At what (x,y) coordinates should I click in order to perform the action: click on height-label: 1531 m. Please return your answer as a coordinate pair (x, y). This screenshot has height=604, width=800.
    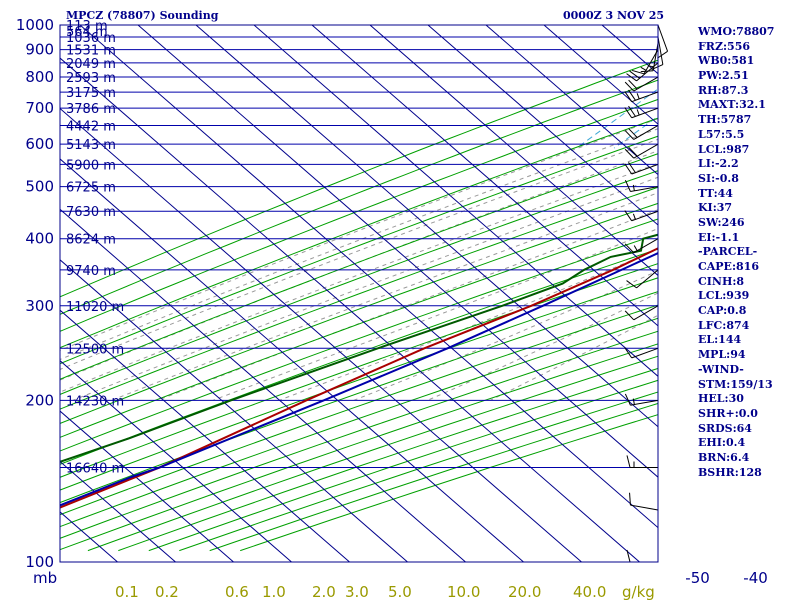
    Looking at the image, I should click on (91, 51).